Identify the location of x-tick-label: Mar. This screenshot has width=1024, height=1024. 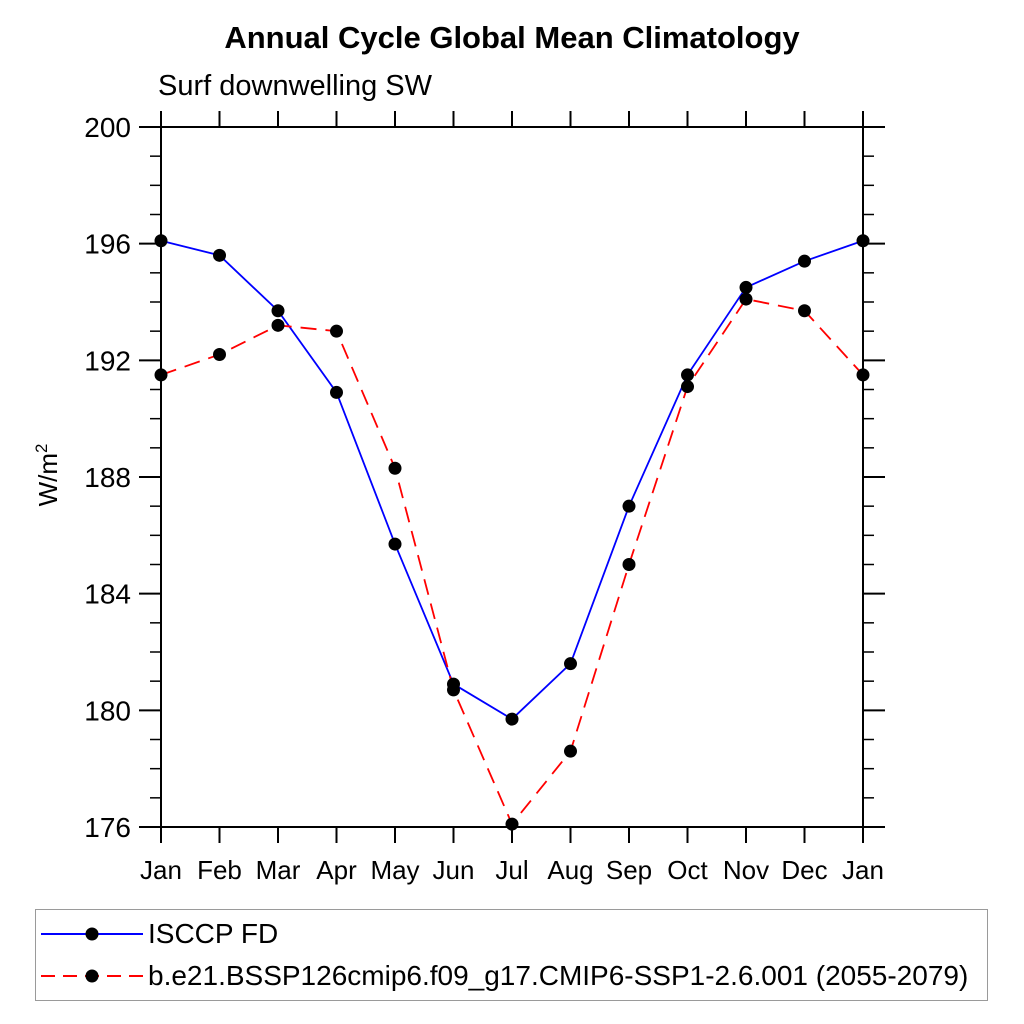
(278, 870).